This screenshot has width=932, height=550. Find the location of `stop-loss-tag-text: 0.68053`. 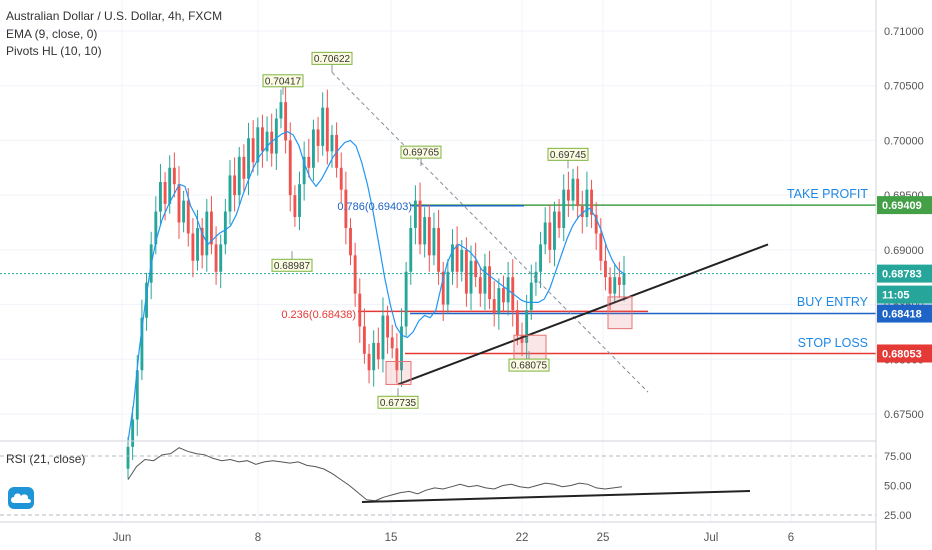

stop-loss-tag-text: 0.68053 is located at coordinates (902, 354).